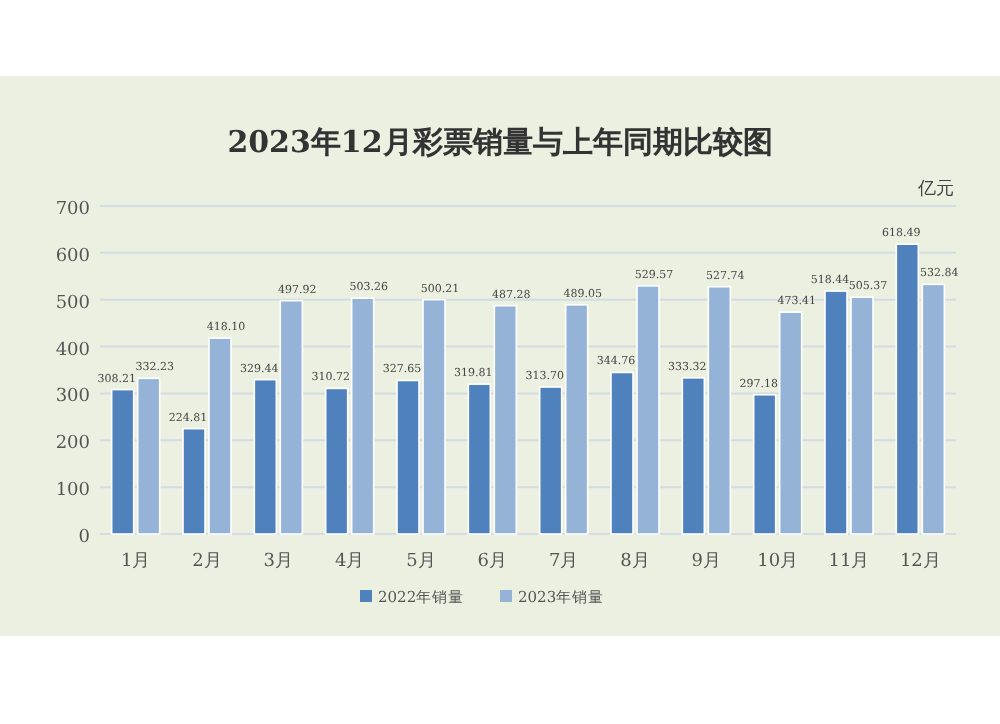  I want to click on x-tick-label: 3月, so click(278, 562).